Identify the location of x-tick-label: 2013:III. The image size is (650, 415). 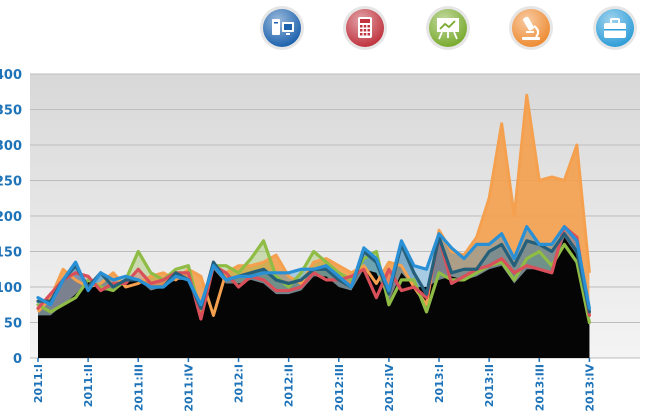
(539, 387).